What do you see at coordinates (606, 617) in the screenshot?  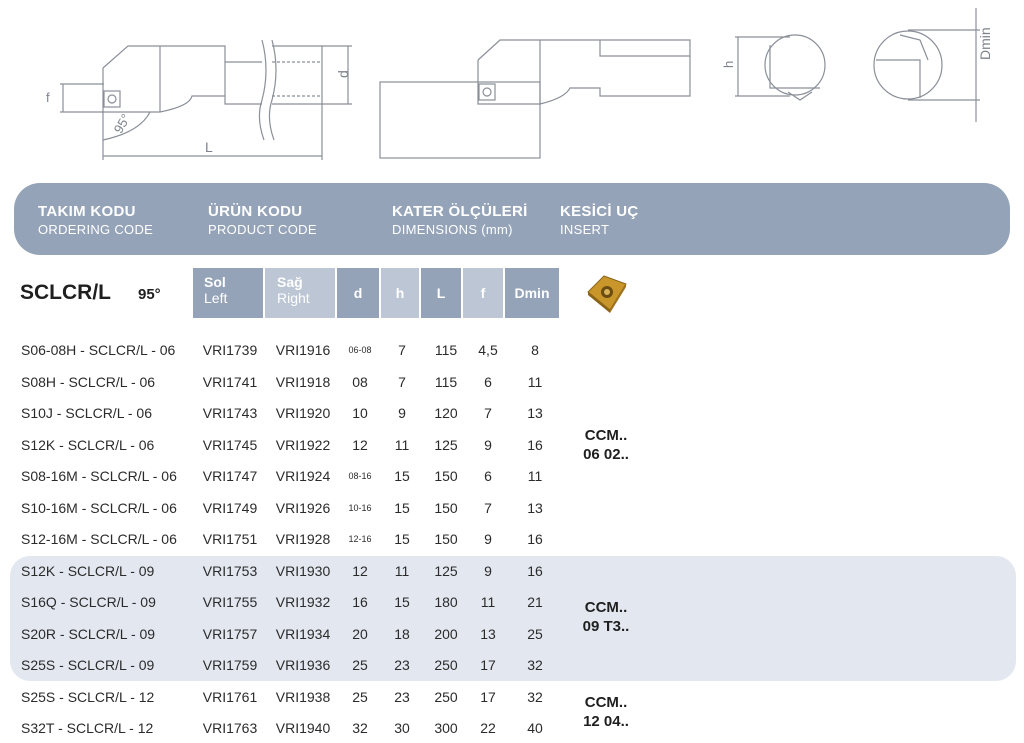 I see `insert-label-09: CCM.. 09 T3..` at bounding box center [606, 617].